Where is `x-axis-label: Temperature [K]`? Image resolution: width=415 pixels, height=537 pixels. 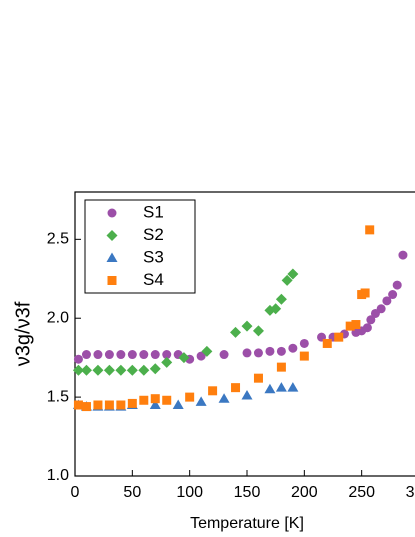
x-axis-label: Temperature [K] is located at coordinates (247, 523).